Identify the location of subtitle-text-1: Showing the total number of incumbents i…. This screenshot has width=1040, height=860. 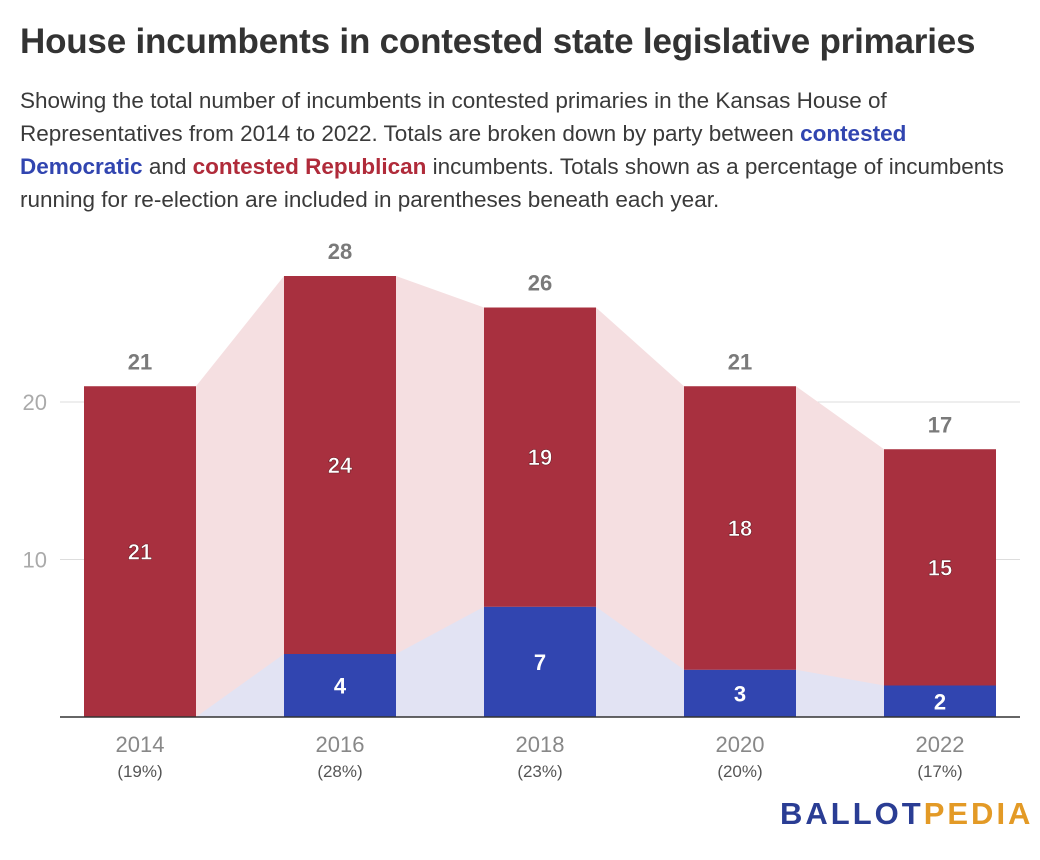
(453, 117).